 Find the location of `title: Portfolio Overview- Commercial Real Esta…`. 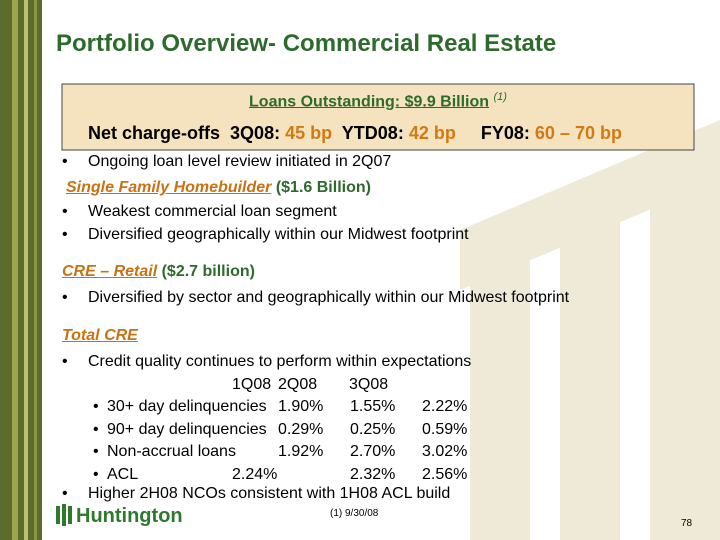

title: Portfolio Overview- Commercial Real Esta… is located at coordinates (306, 43).